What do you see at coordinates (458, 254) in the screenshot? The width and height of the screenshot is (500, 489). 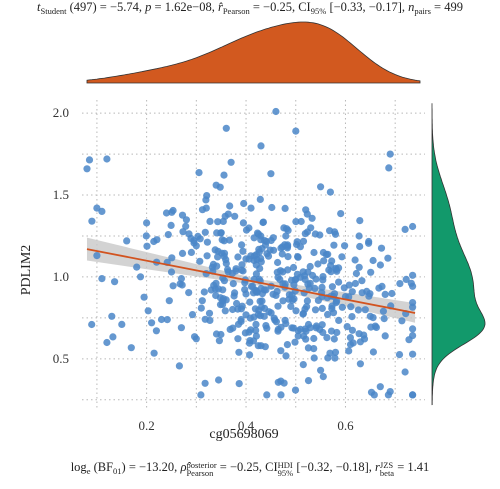 I see `y-density-curve` at bounding box center [458, 254].